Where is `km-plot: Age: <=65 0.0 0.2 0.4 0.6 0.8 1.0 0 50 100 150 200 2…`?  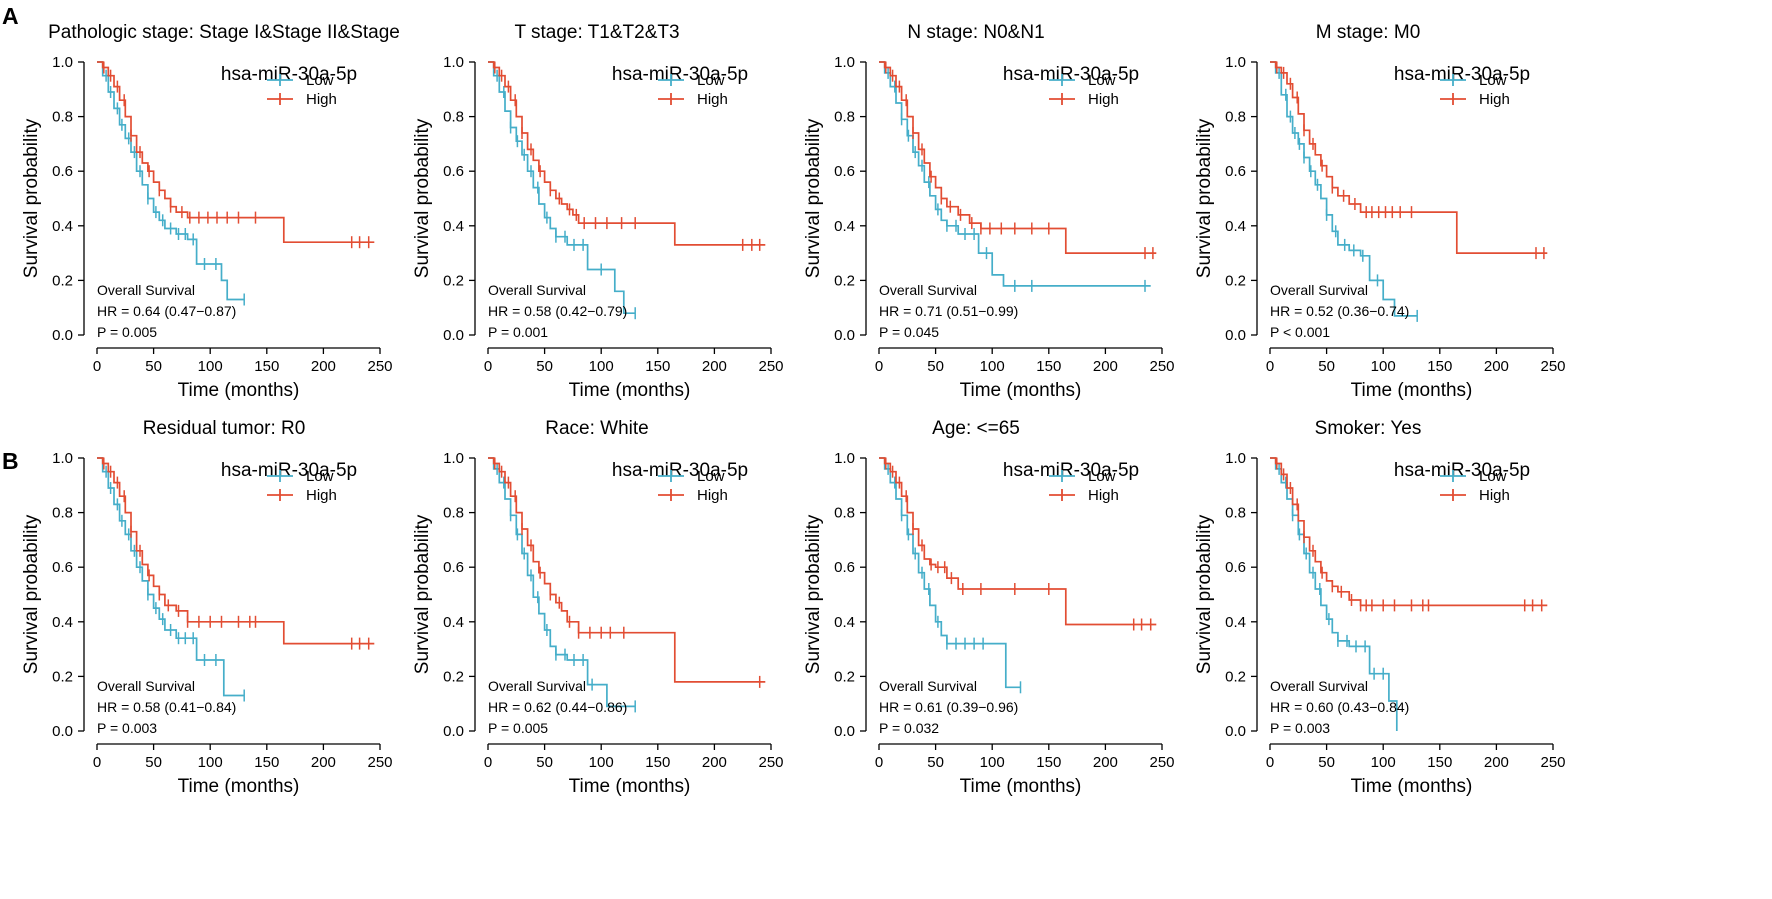 km-plot: Age: <=65 0.0 0.2 0.4 0.6 0.8 1.0 0 50 100 150 200 2… is located at coordinates (989, 607).